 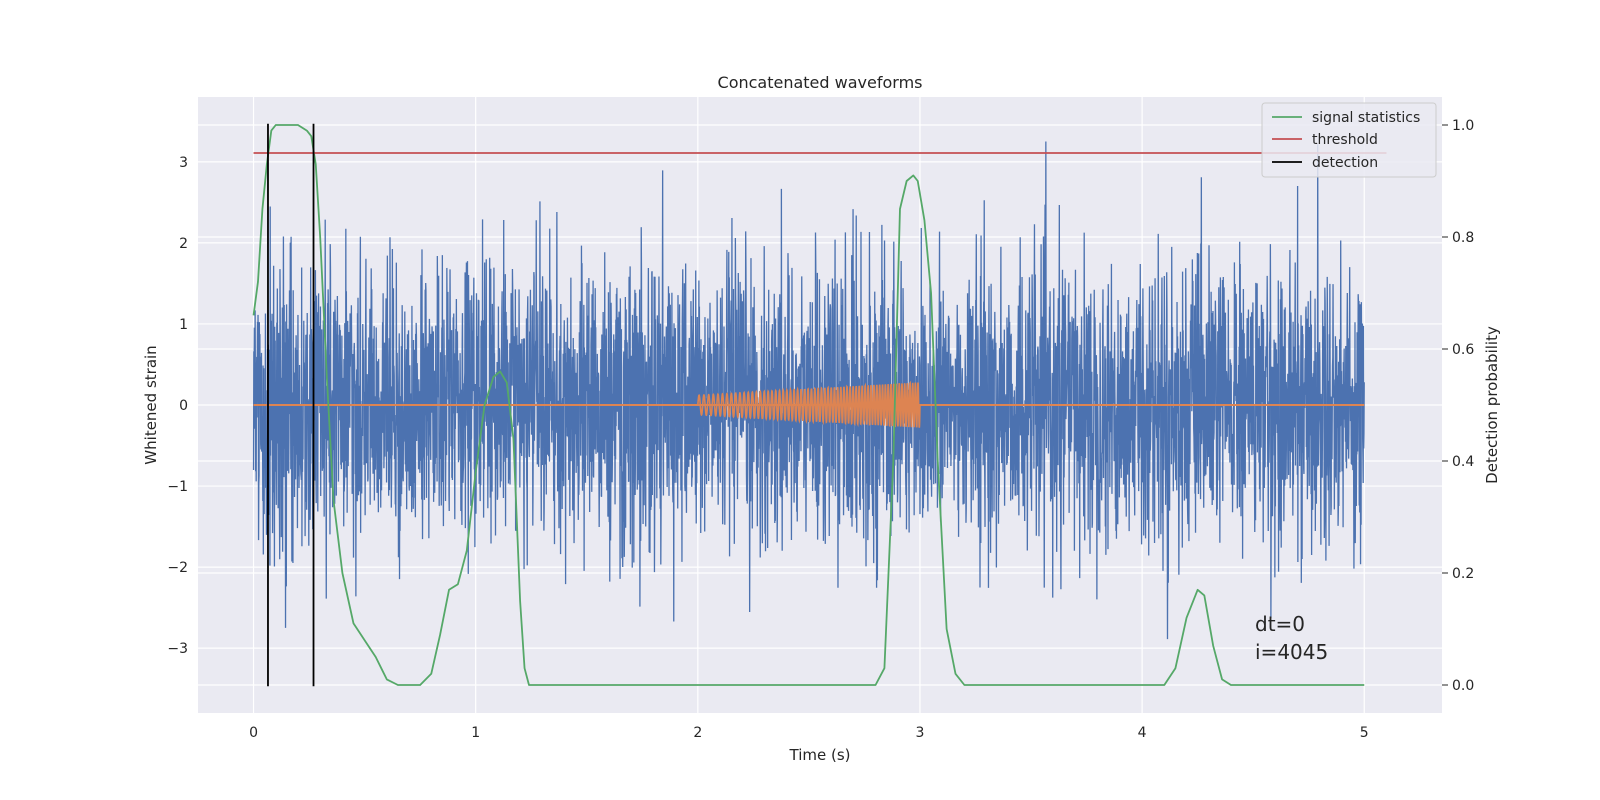 I want to click on chart-title: Concatenated waveforms, so click(x=820, y=82).